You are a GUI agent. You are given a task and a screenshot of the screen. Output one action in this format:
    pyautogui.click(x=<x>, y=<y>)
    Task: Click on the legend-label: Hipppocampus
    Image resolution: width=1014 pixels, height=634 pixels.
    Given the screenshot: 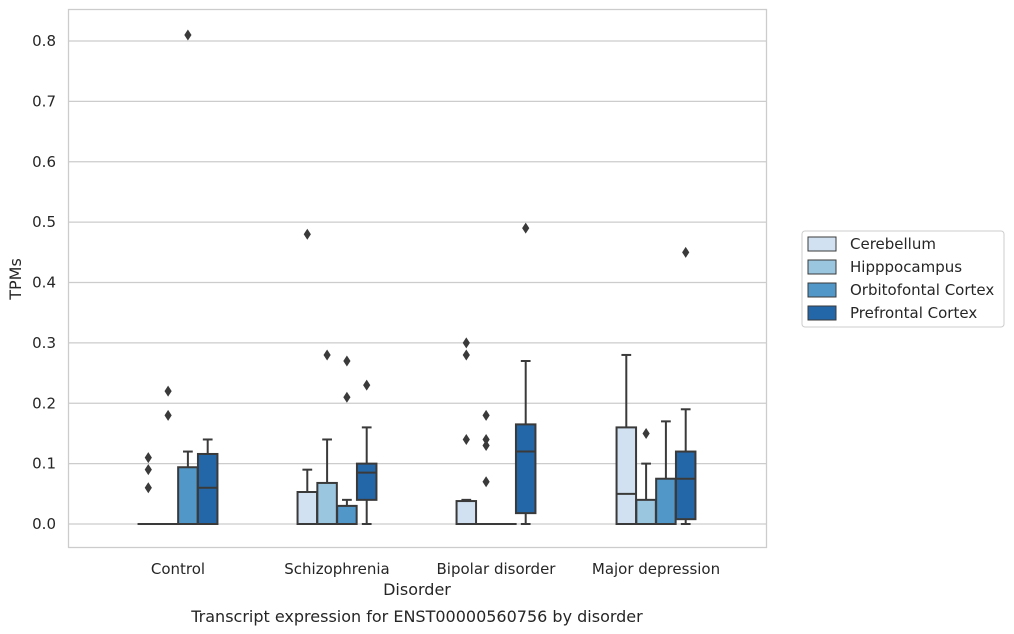 What is the action you would take?
    pyautogui.click(x=906, y=267)
    